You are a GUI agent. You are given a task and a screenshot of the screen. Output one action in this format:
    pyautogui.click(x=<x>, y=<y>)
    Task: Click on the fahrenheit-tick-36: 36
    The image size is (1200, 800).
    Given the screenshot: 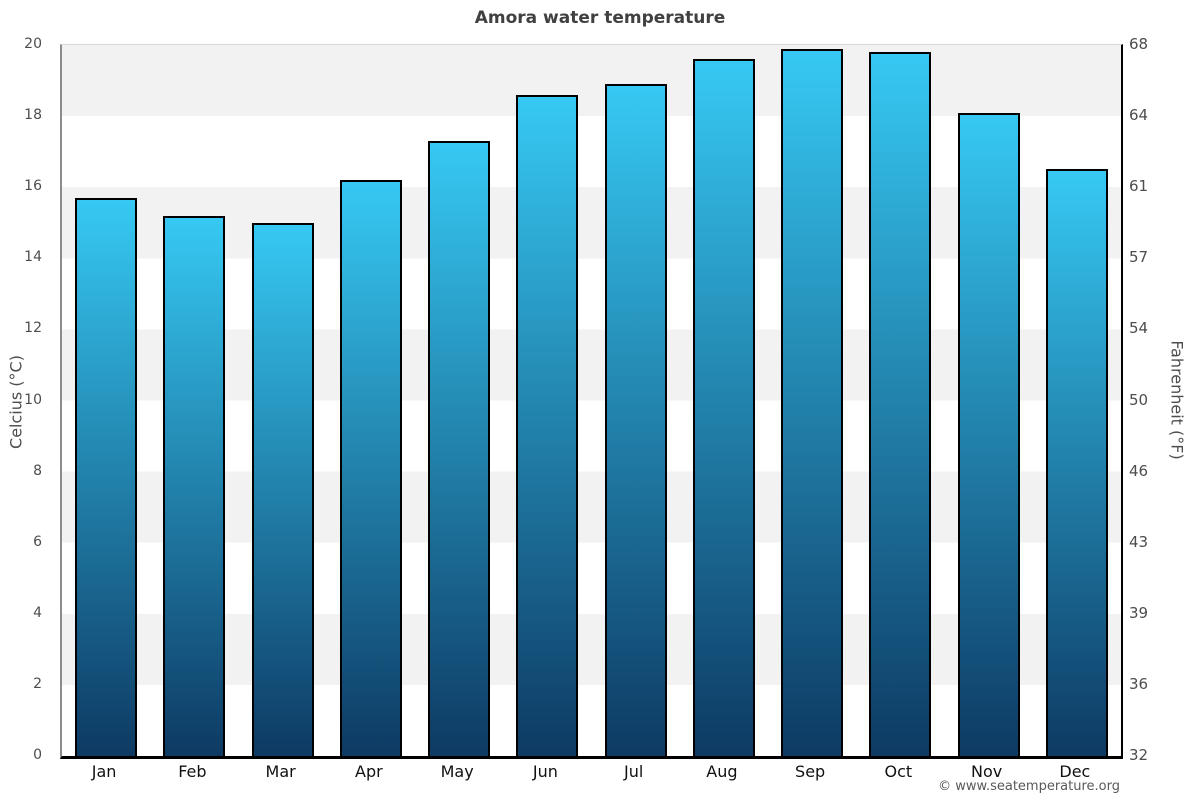 What is the action you would take?
    pyautogui.click(x=1139, y=683)
    